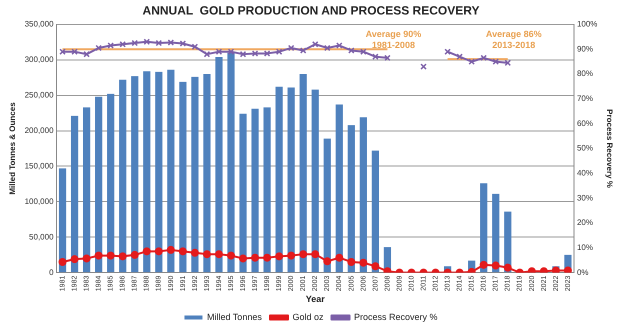 The width and height of the screenshot is (624, 332). I want to click on y-tick-label: 200,000, so click(39, 130).